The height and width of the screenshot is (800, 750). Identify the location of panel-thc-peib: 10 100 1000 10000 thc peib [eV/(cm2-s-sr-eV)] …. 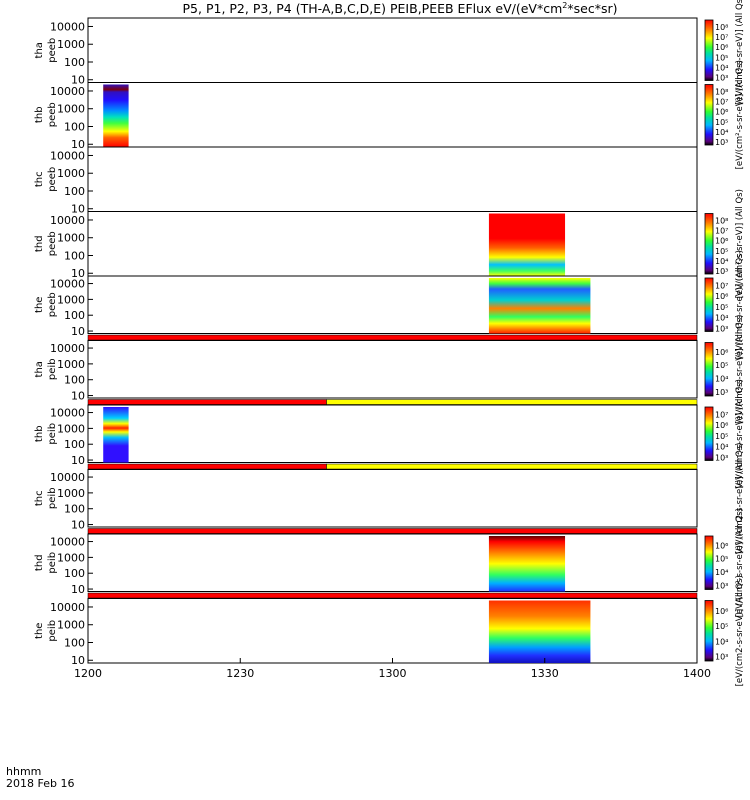
(389, 498).